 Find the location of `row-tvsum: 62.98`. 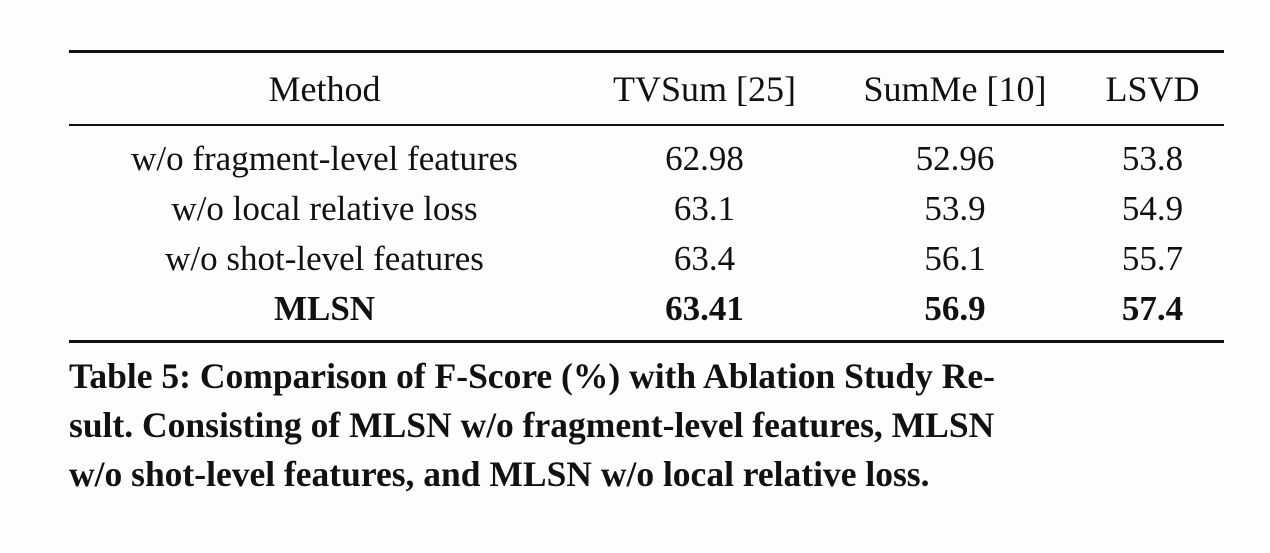

row-tvsum: 62.98 is located at coordinates (704, 158).